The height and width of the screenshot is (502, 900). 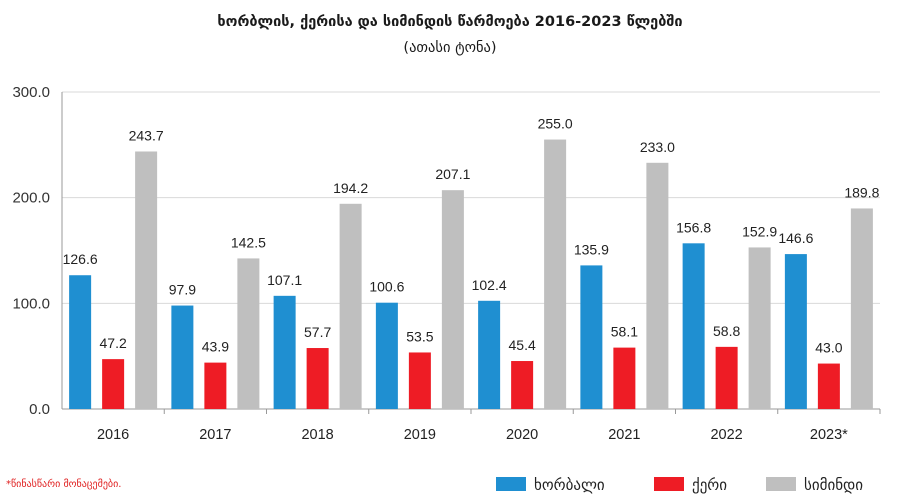 I want to click on x-tick-label: 2023*, so click(x=829, y=435).